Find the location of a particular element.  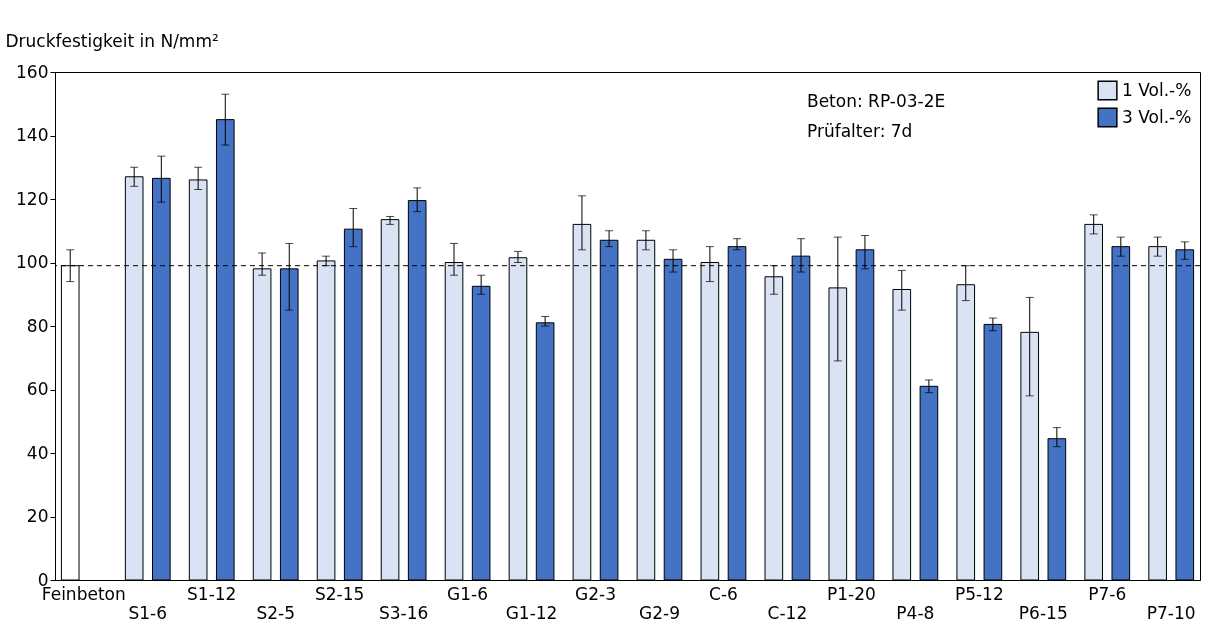

x-tick-label: G2-3 is located at coordinates (595, 593).